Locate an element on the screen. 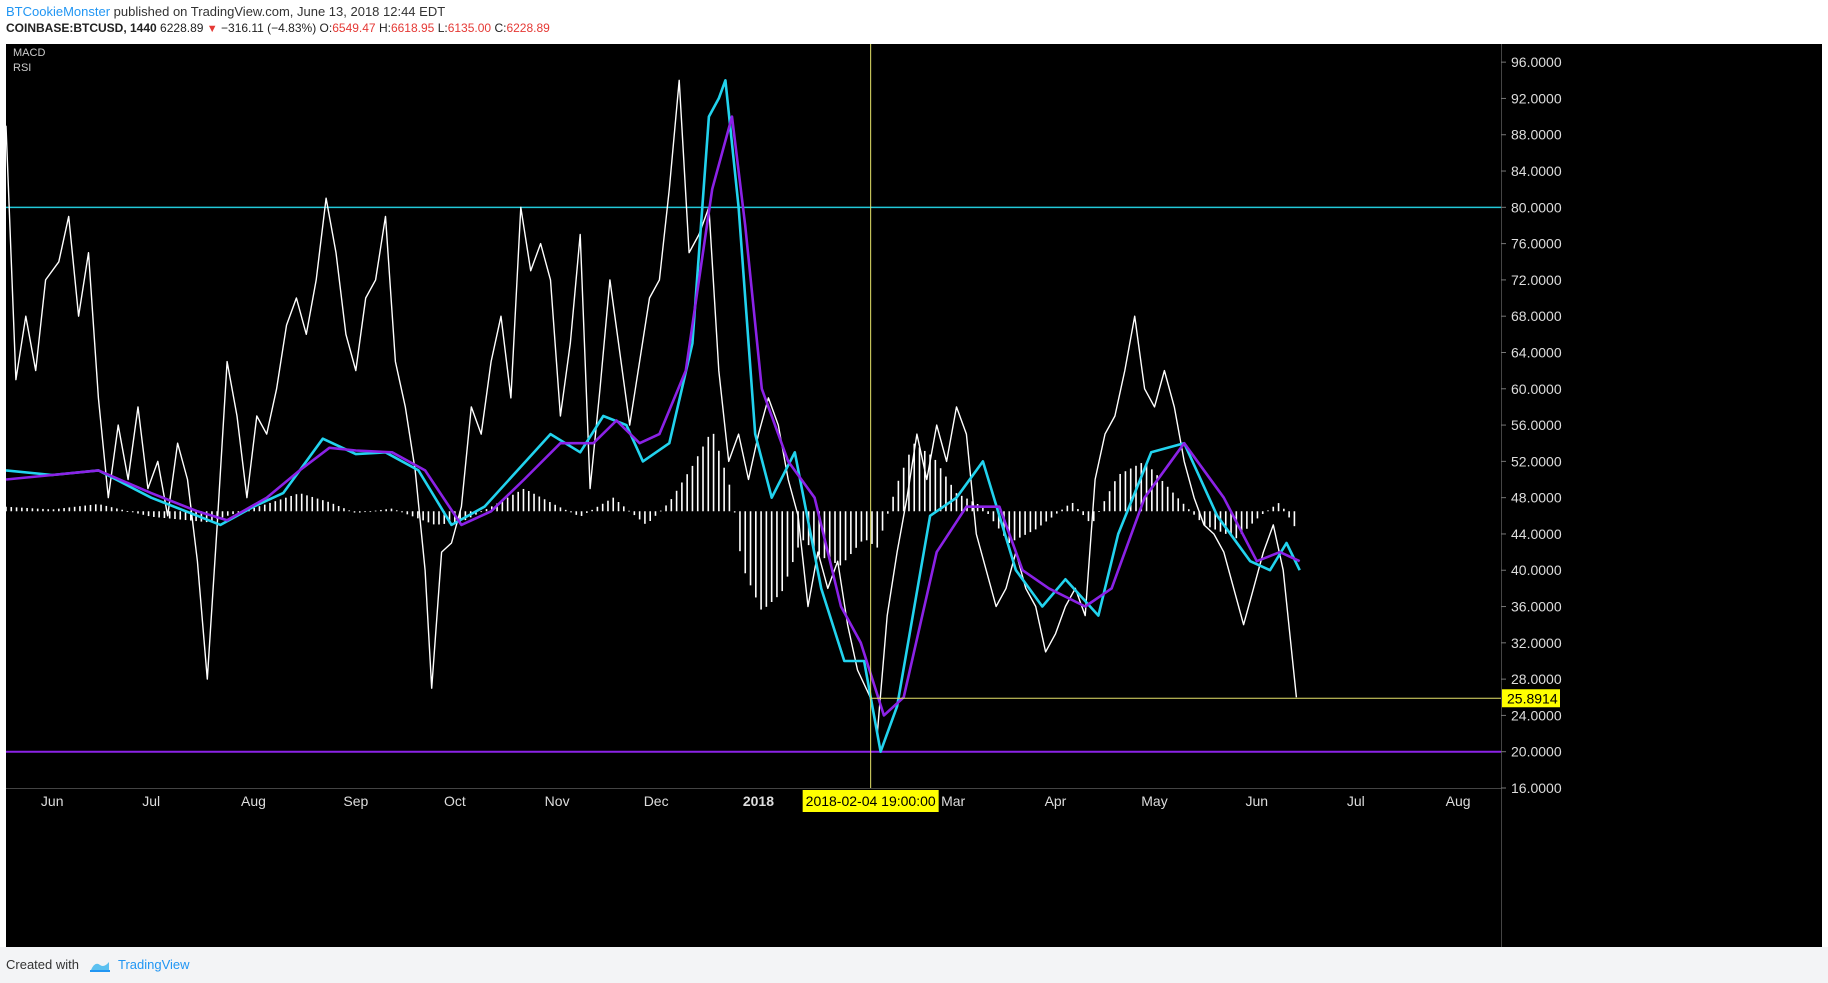 Image resolution: width=1828 pixels, height=983 pixels. high-value: 6618.95 is located at coordinates (412, 28).